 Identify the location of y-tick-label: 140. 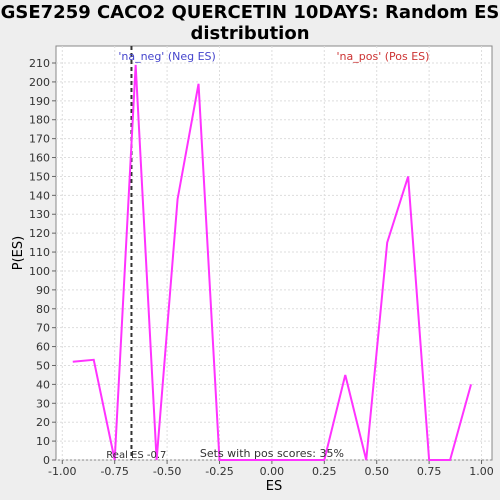
(39, 195).